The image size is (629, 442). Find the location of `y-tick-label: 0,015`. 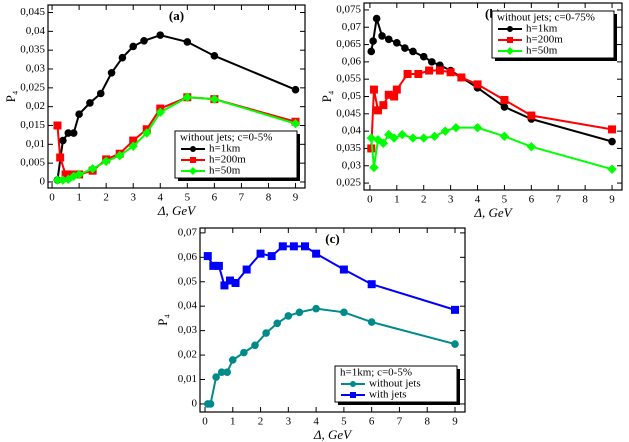

y-tick-label: 0,015 is located at coordinates (32, 125).